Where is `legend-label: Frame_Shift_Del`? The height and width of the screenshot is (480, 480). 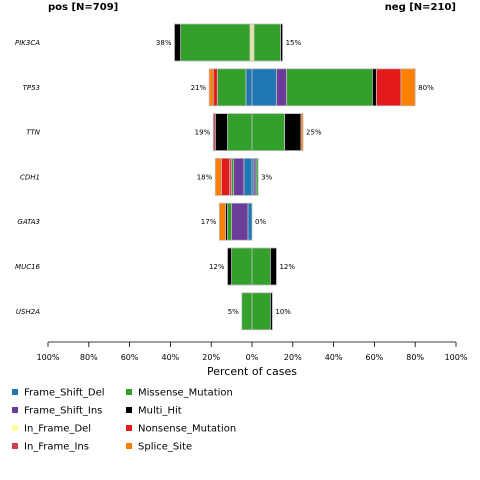 legend-label: Frame_Shift_Del is located at coordinates (64, 393).